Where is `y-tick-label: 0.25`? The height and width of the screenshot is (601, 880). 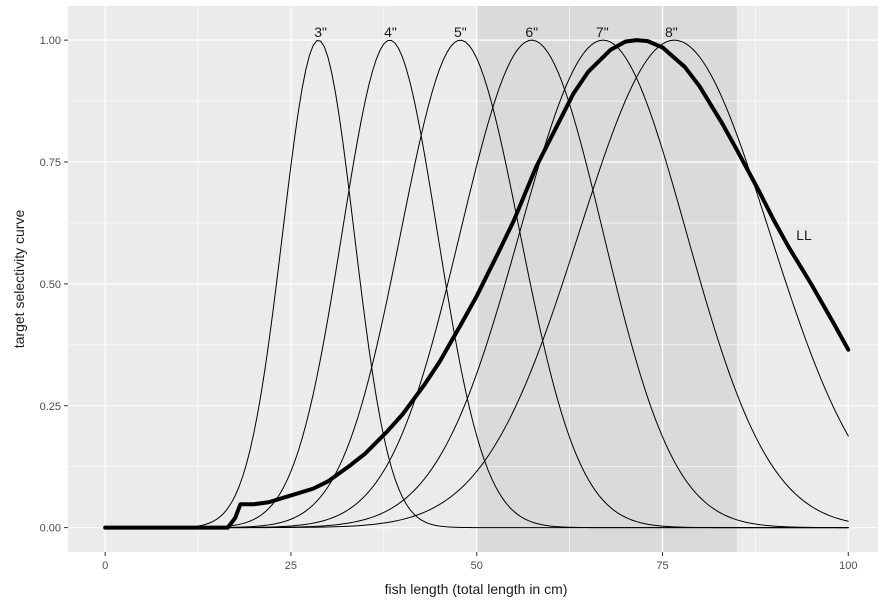 y-tick-label: 0.25 is located at coordinates (50, 407).